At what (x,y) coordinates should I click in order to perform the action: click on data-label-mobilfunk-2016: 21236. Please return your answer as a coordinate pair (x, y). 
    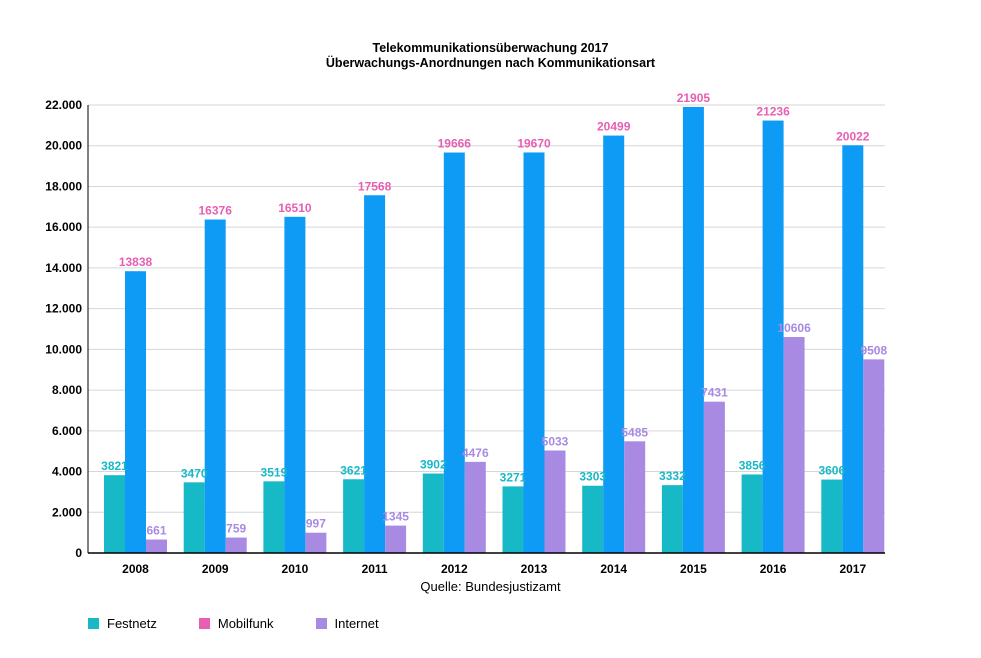
    Looking at the image, I should click on (773, 112).